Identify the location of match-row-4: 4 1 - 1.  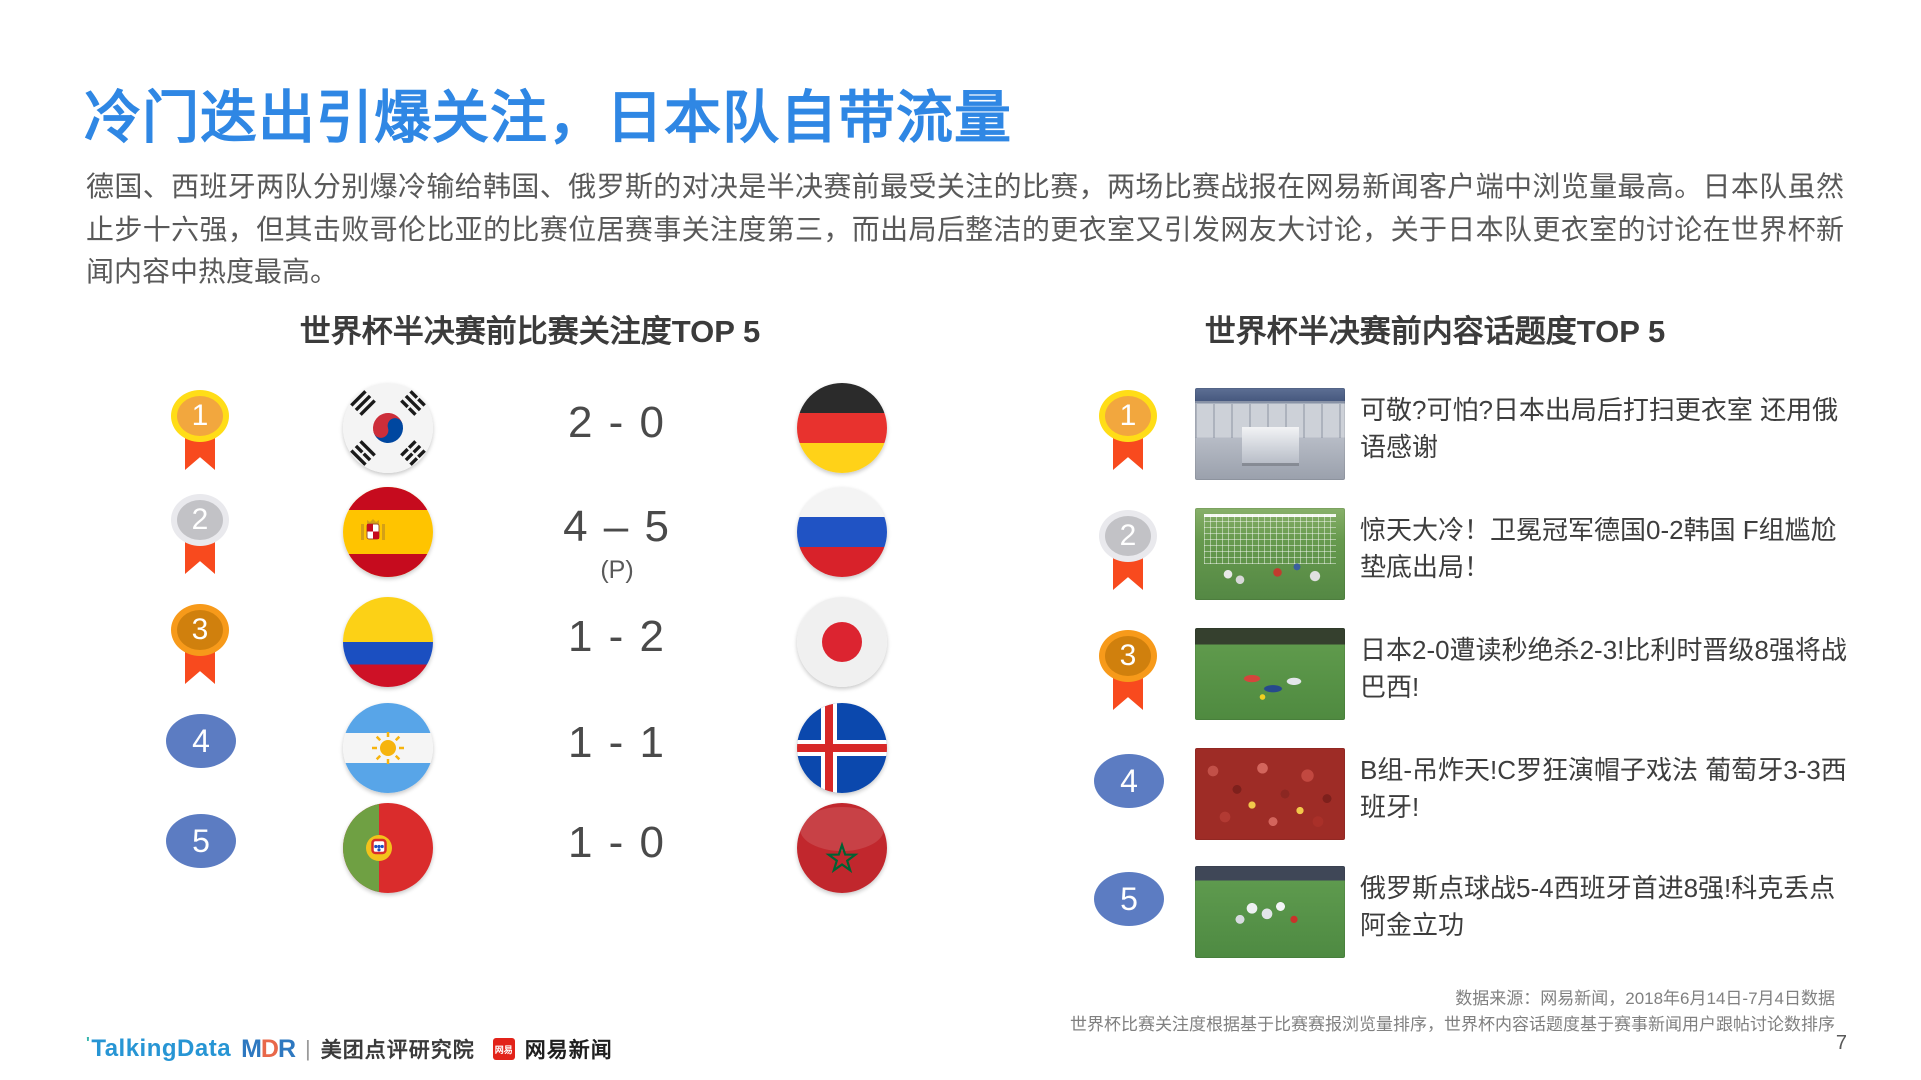
(540, 748).